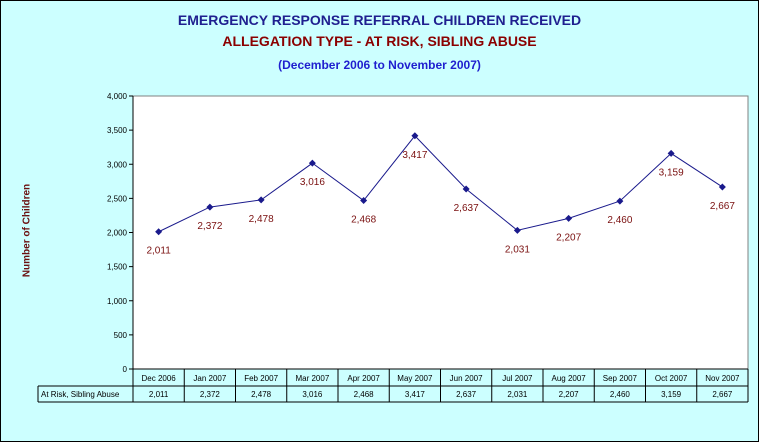  Describe the element at coordinates (210, 394) in the screenshot. I see `table-value: 2,372` at that location.